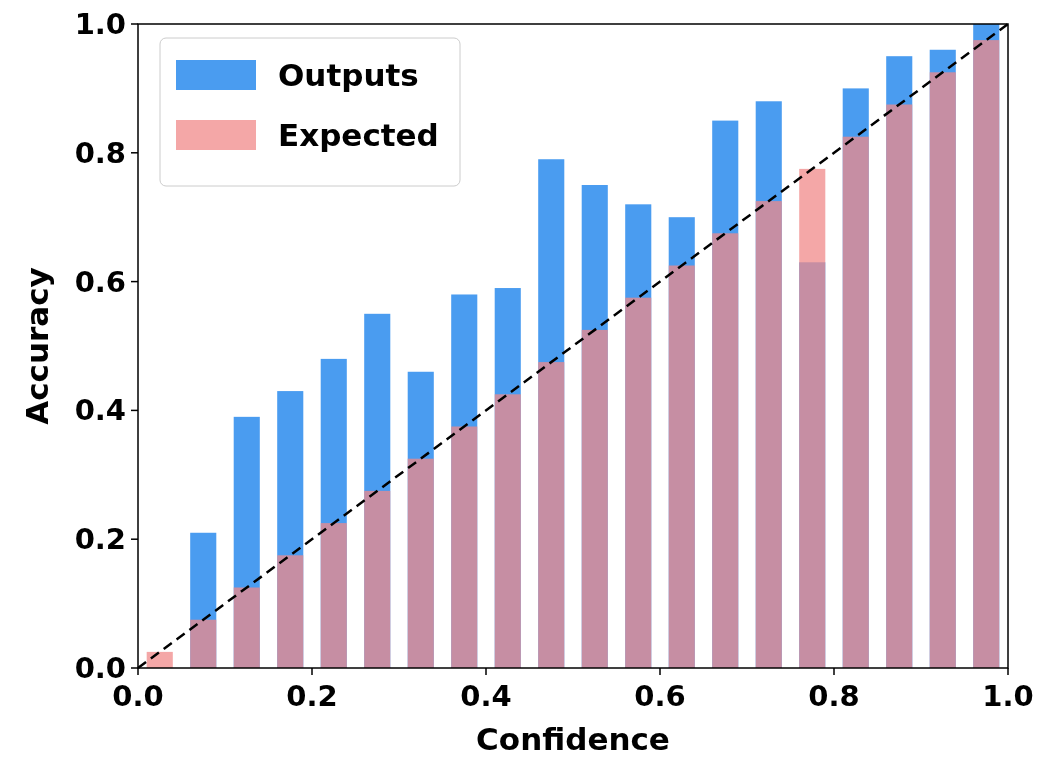 The image size is (1043, 770). Describe the element at coordinates (486, 696) in the screenshot. I see `x-tick-label: 0.4` at that location.